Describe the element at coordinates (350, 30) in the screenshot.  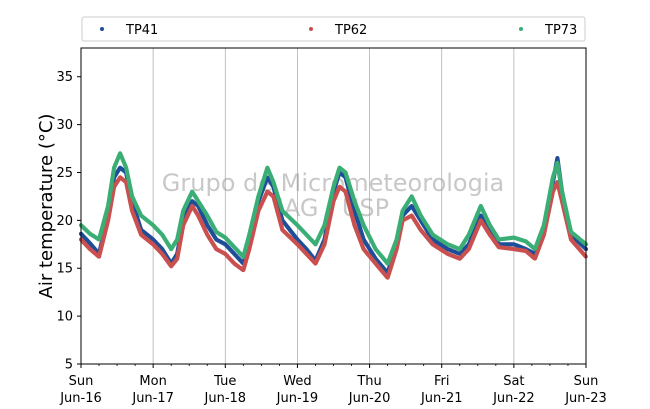
I see `legend-label-tp62: TP62` at that location.